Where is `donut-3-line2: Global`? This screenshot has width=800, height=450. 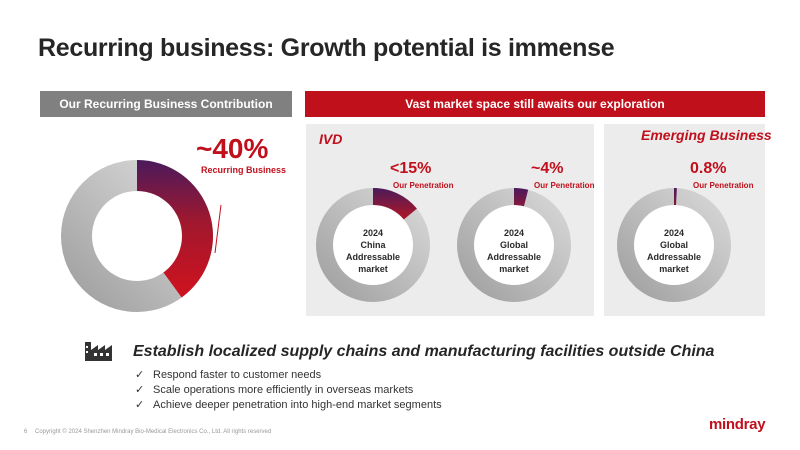
donut-3-line2: Global is located at coordinates (673, 245).